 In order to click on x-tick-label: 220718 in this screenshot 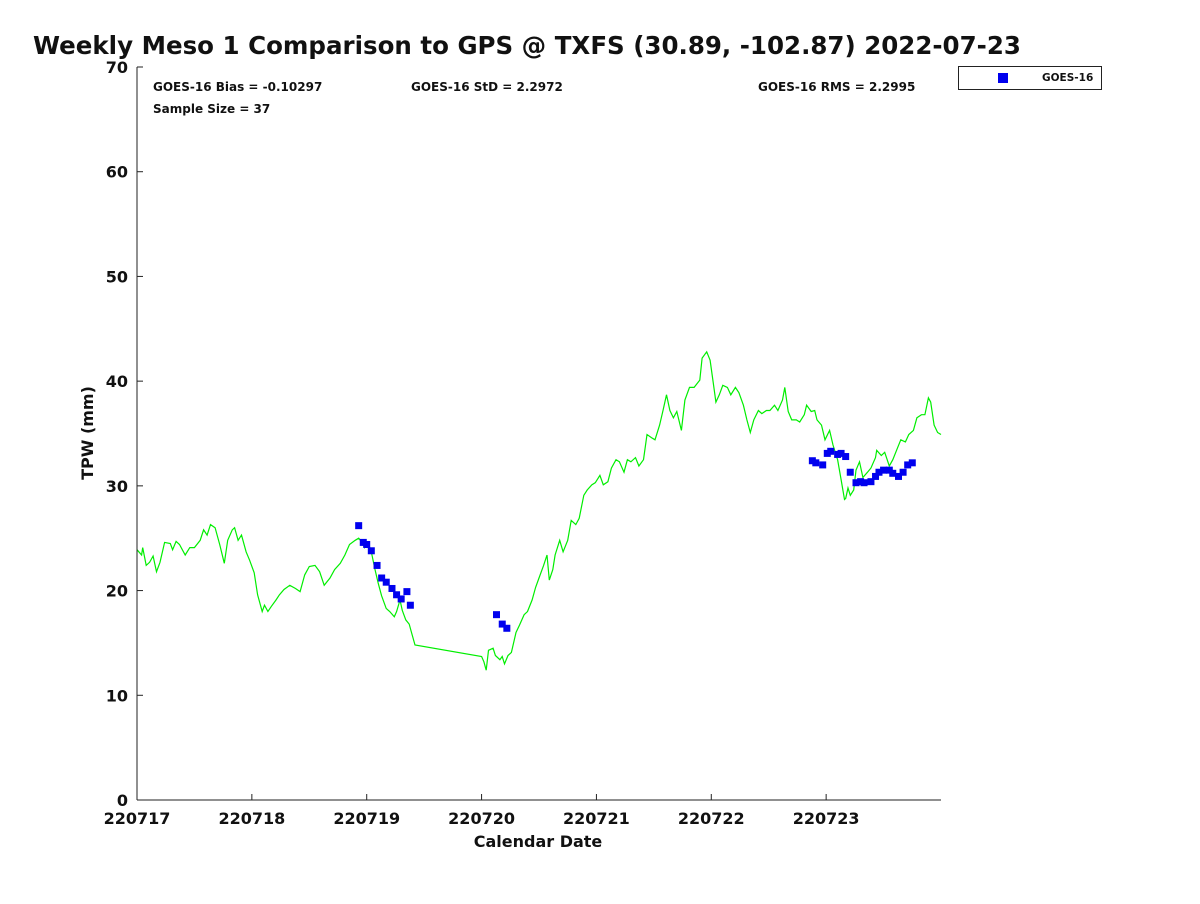, I will do `click(251, 818)`.